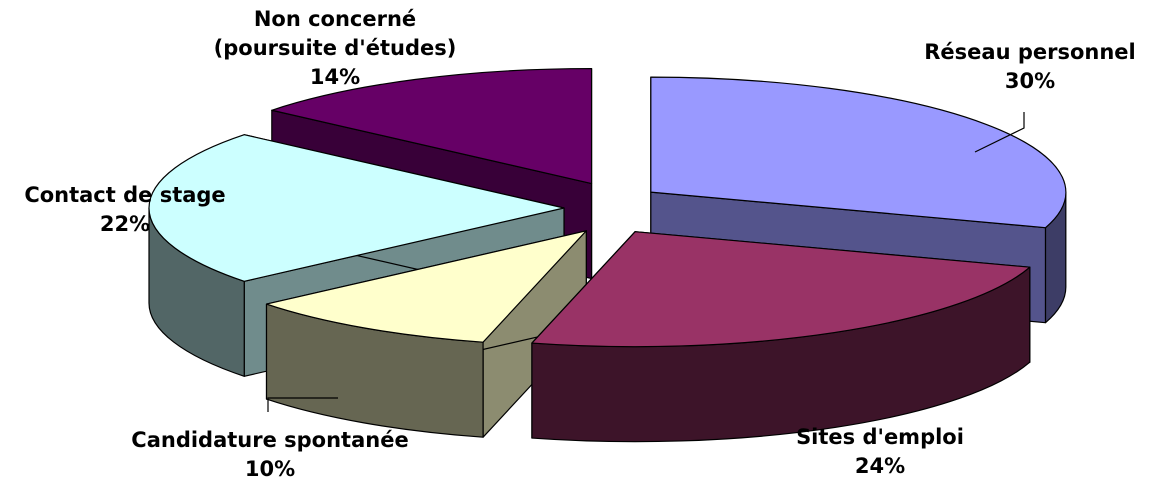 The image size is (1149, 489). What do you see at coordinates (270, 455) in the screenshot?
I see `label-candidature-spontanee: Candidature spontanée 10%` at bounding box center [270, 455].